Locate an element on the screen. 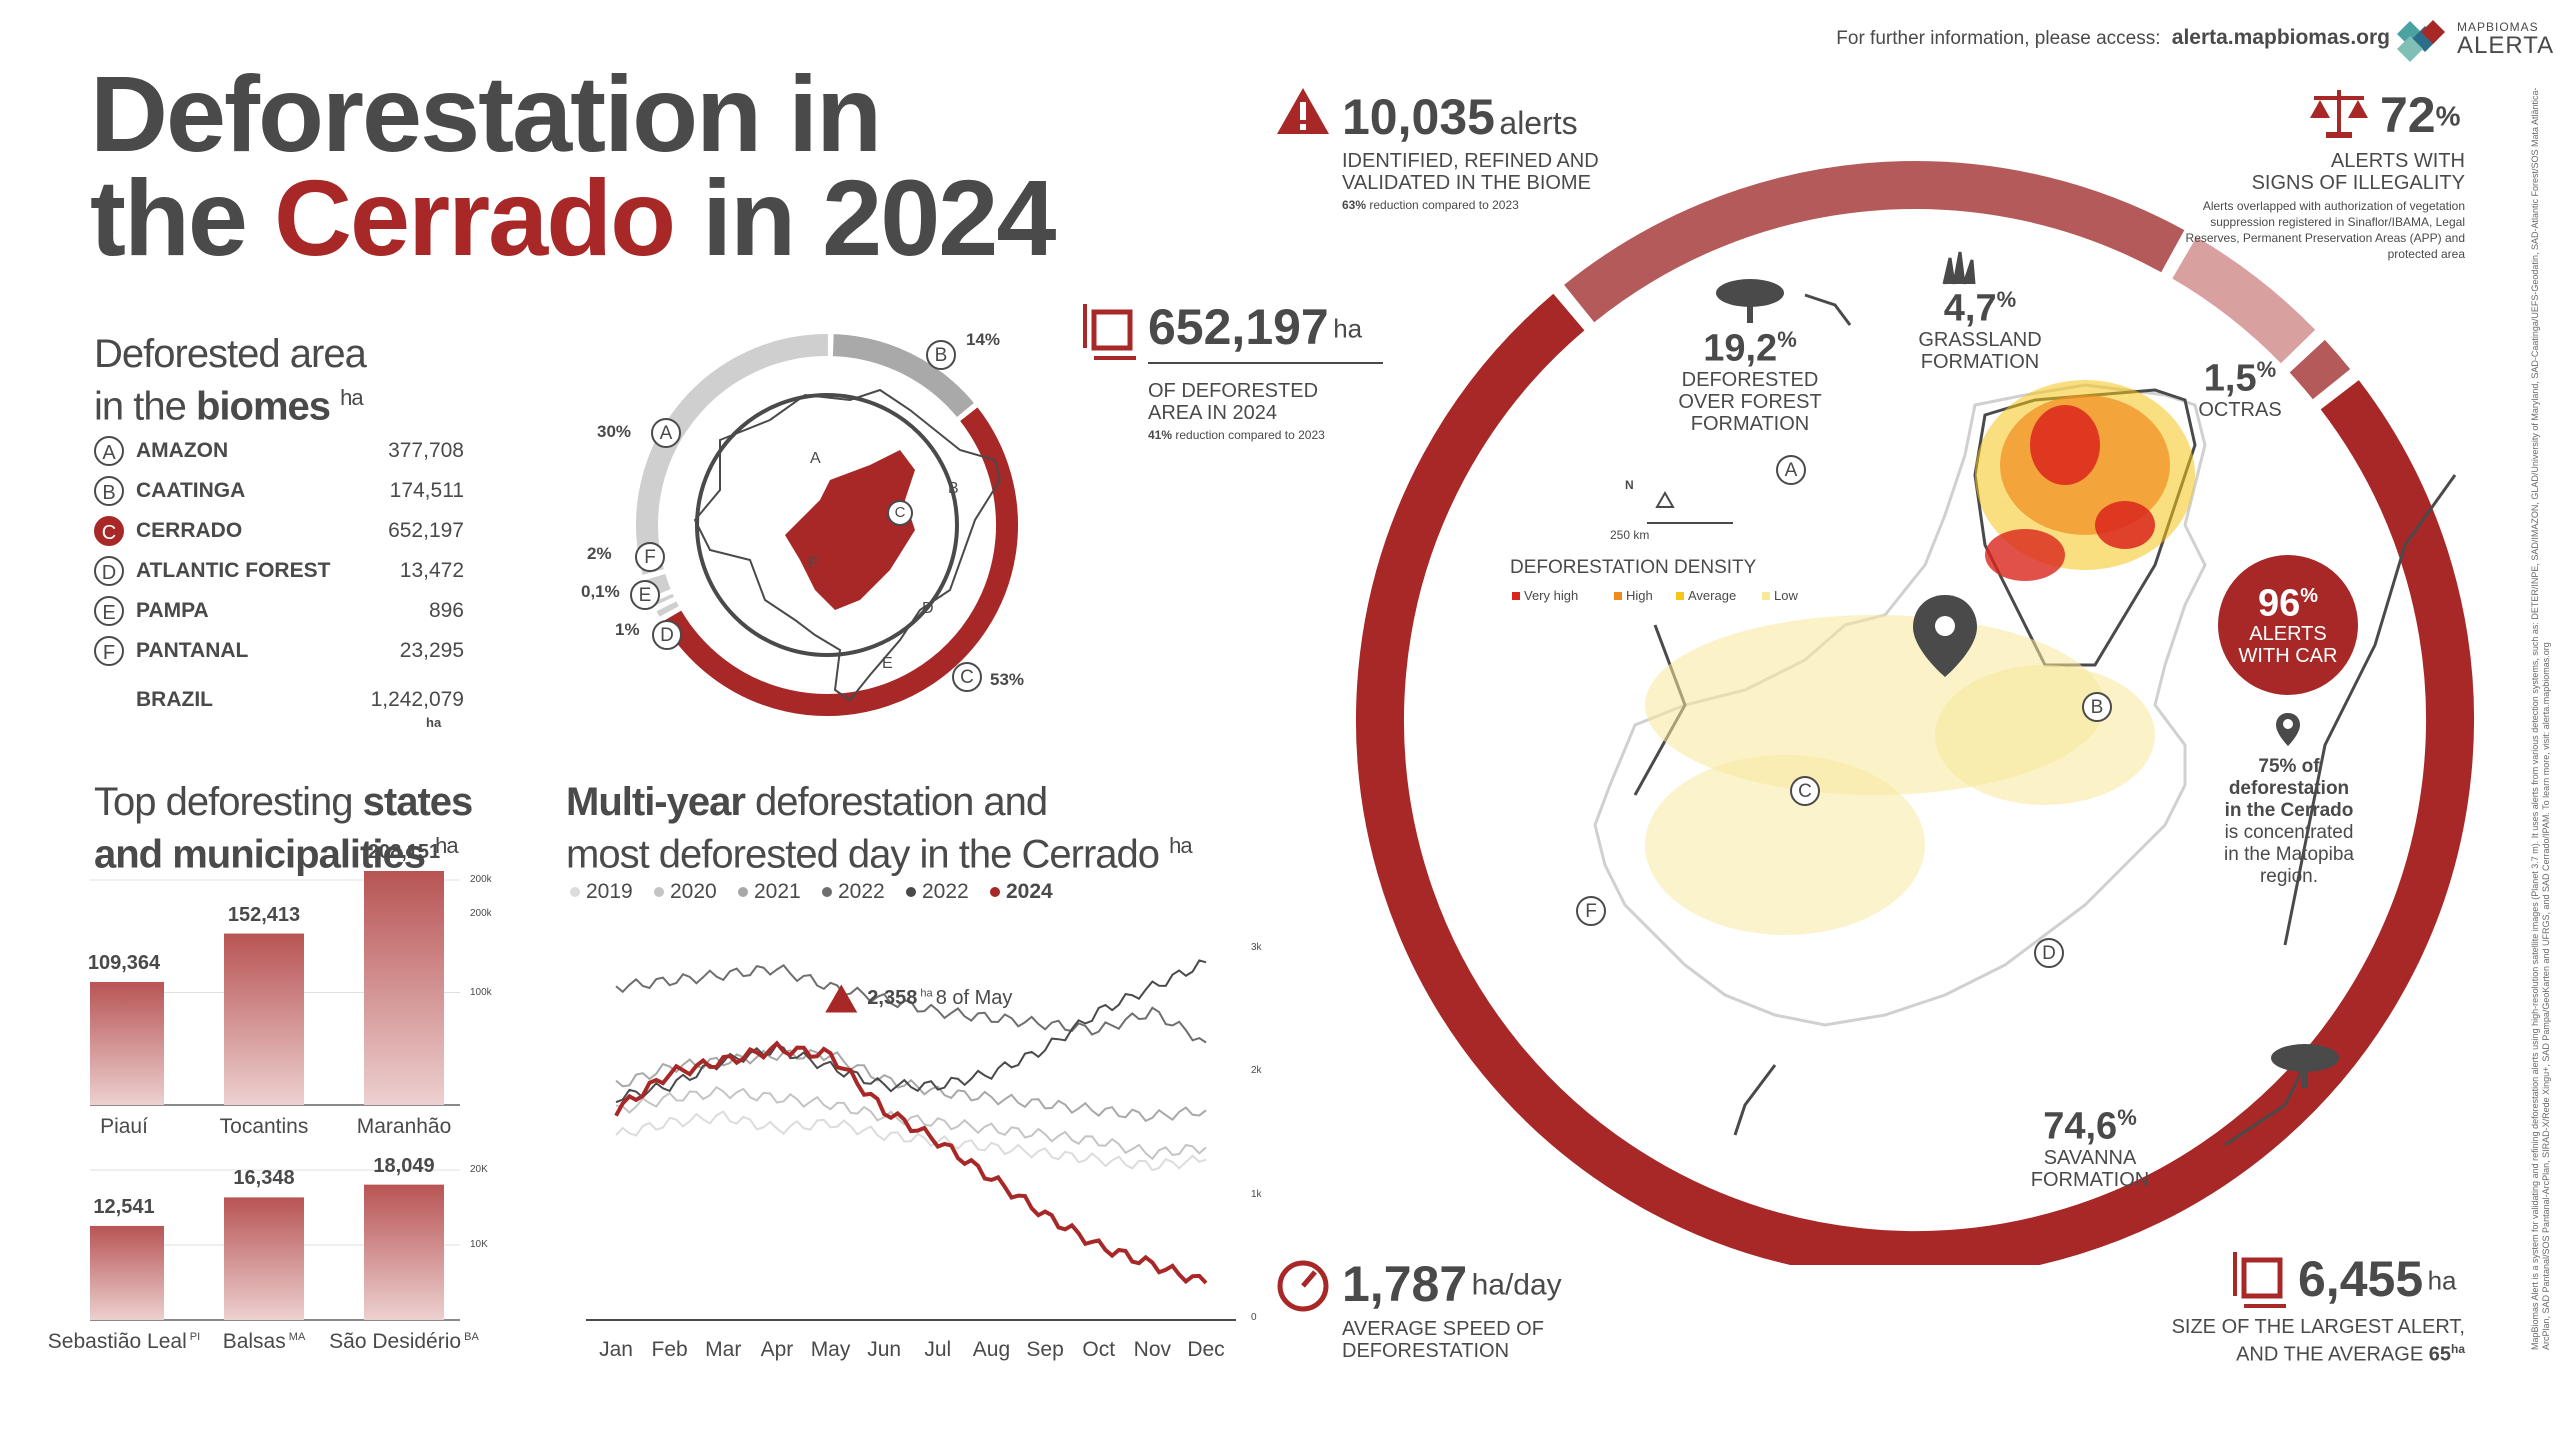 The image size is (2560, 1438). biome-row-a: A AMAZON 377,708 is located at coordinates (279, 454).